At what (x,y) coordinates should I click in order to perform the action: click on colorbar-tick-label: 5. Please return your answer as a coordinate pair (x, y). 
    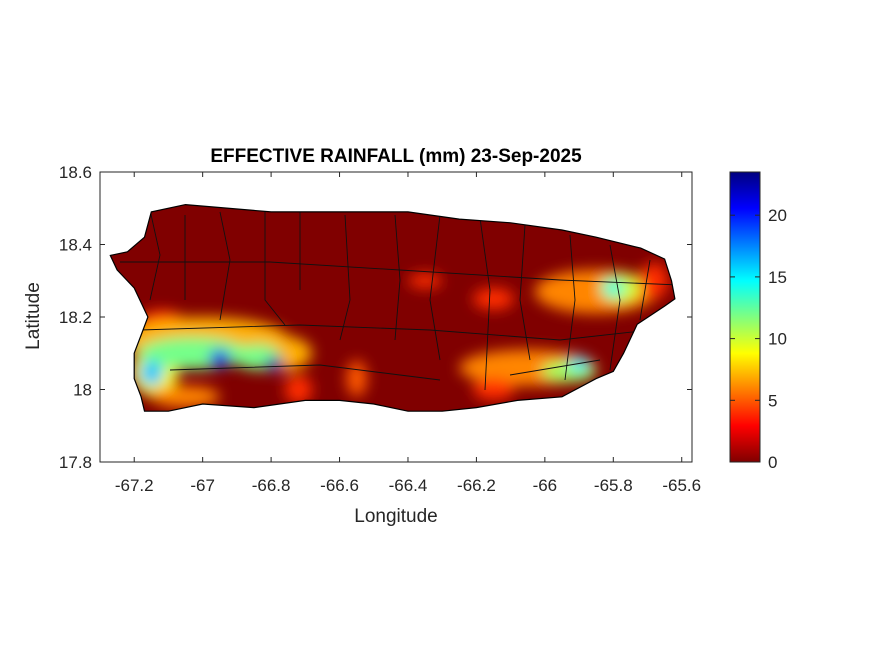
    Looking at the image, I should click on (772, 400).